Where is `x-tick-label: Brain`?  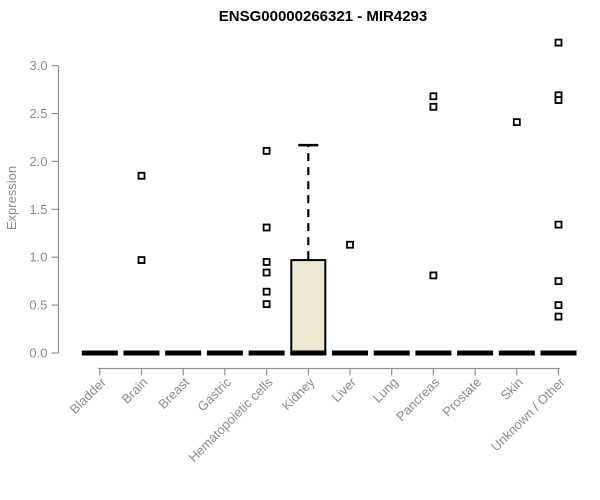
x-tick-label: Brain is located at coordinates (135, 391).